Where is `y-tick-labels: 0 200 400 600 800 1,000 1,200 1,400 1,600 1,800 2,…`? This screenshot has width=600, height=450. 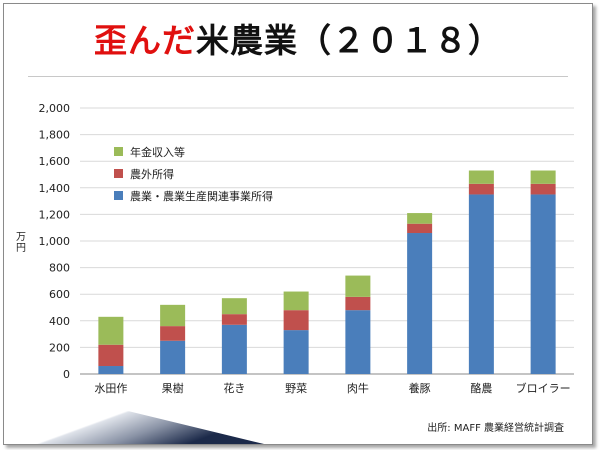 y-tick-labels: 0 200 400 600 800 1,000 1,200 1,400 1,600 1,800 2,… is located at coordinates (55, 241).